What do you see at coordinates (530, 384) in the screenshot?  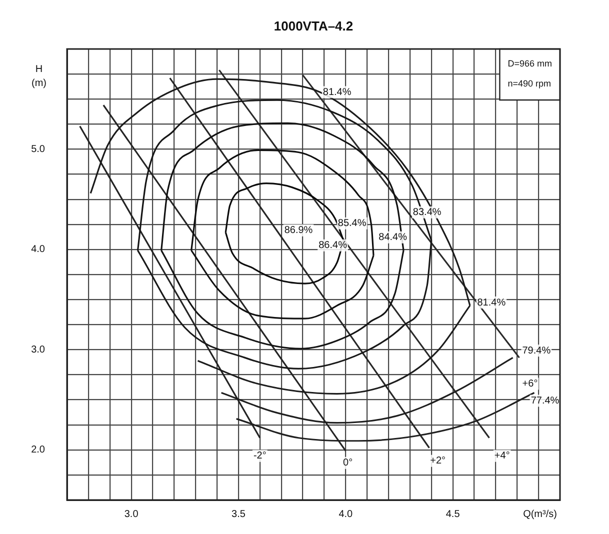 I see `annotation: +6°` at bounding box center [530, 384].